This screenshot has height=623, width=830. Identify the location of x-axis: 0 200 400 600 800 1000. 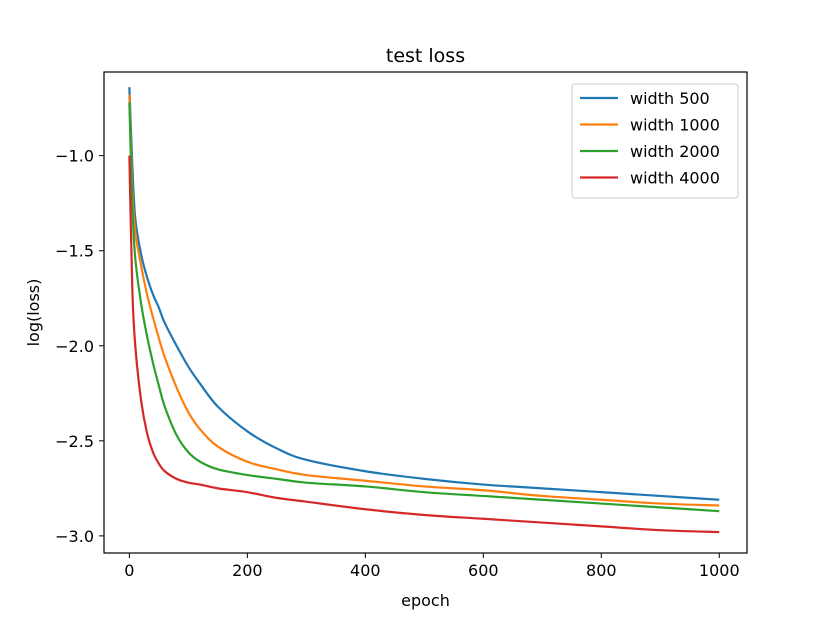
(432, 566).